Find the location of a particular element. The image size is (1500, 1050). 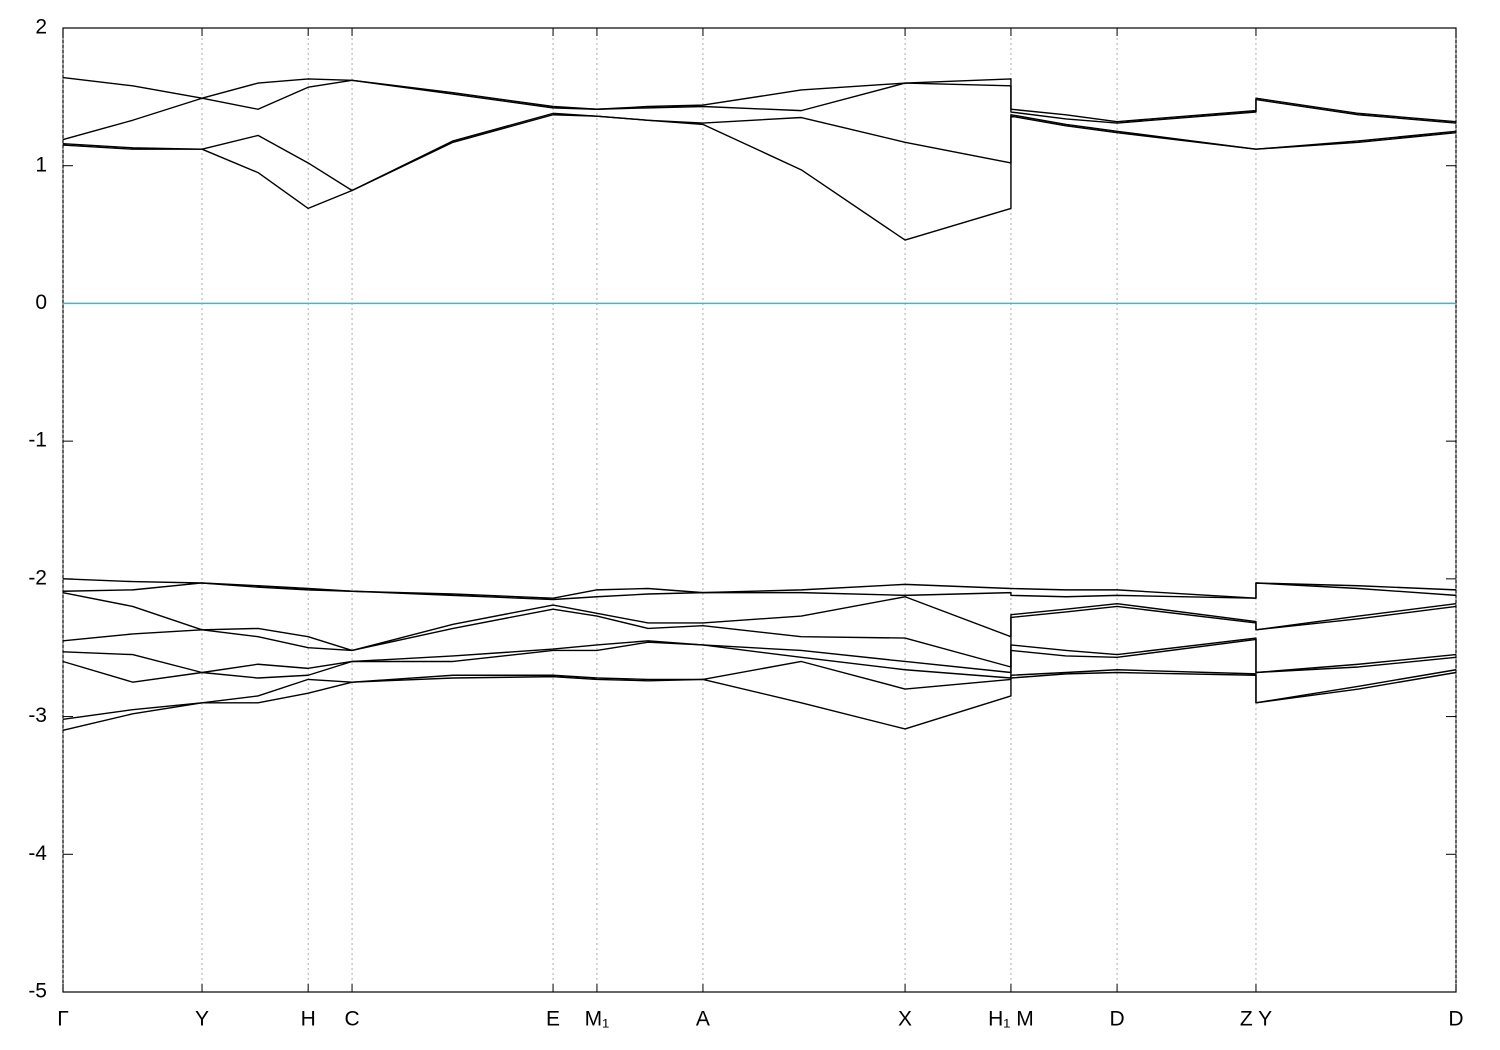

x-tick-label: Γ is located at coordinates (63, 1019).